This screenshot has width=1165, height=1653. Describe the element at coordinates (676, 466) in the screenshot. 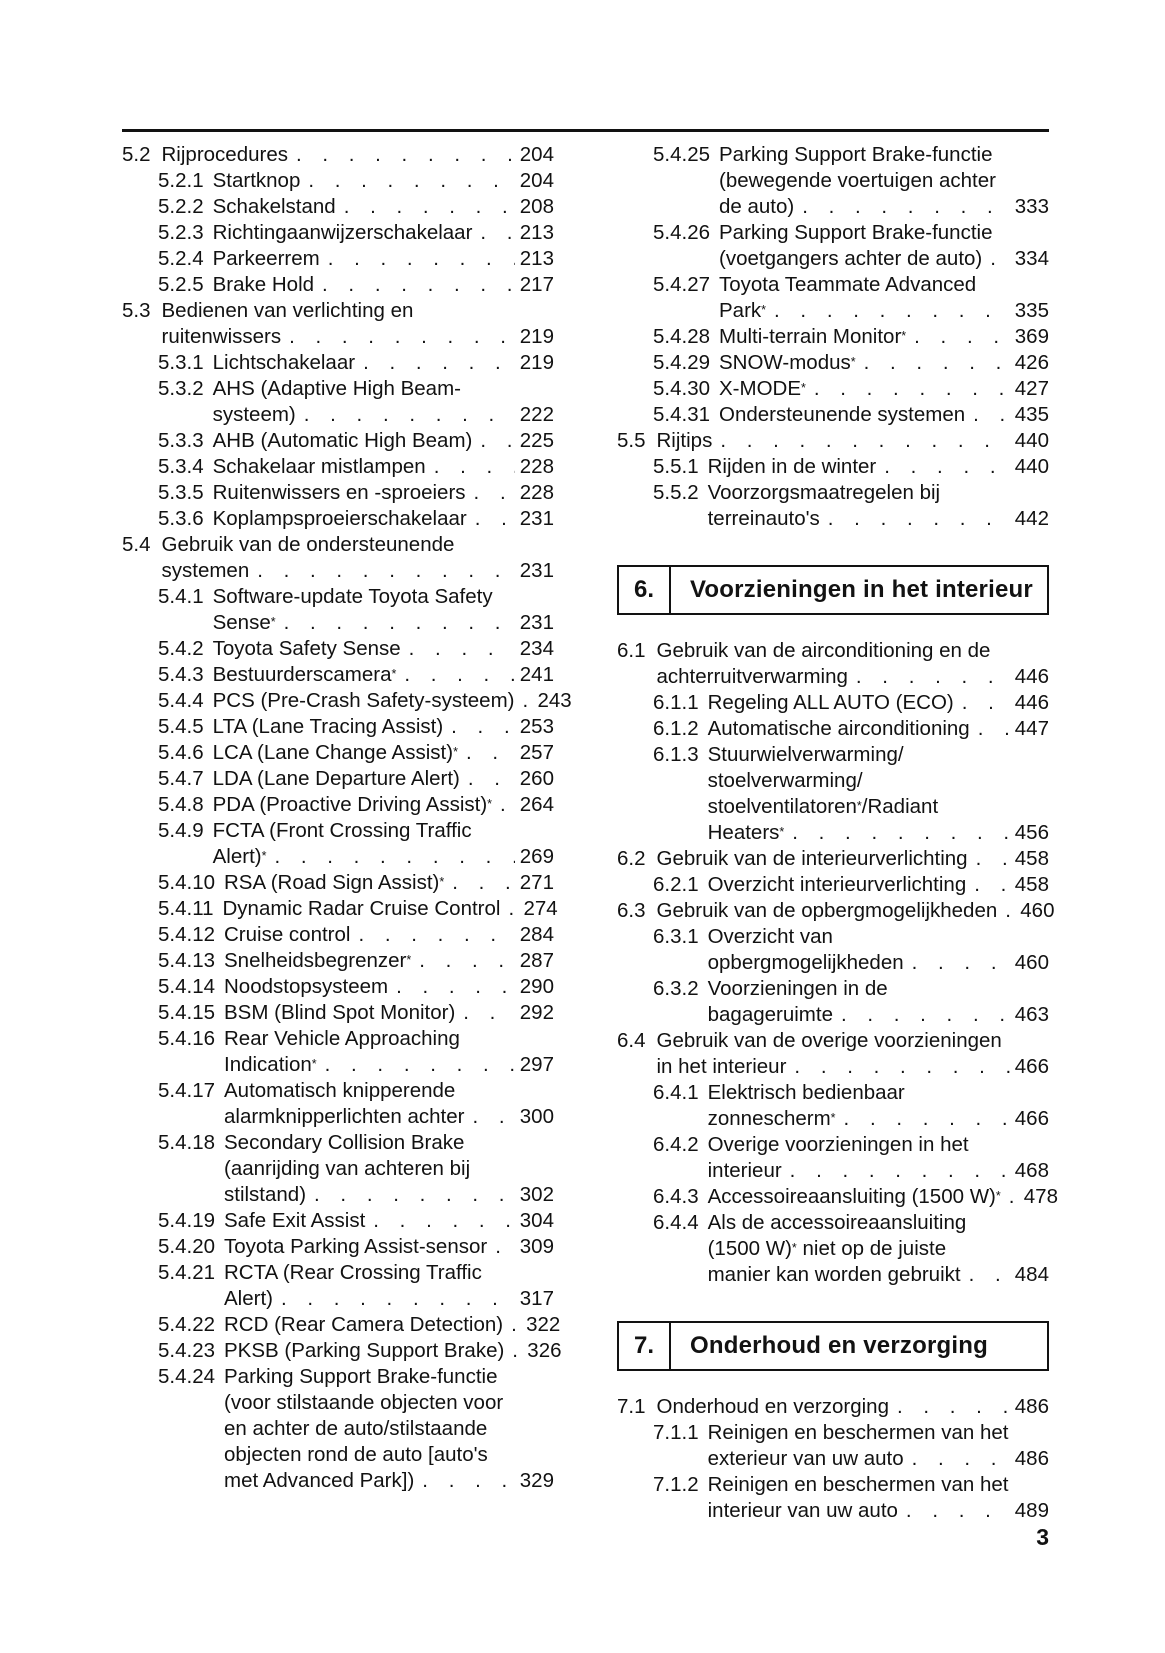

I see `entry-number: 5.5.1` at that location.